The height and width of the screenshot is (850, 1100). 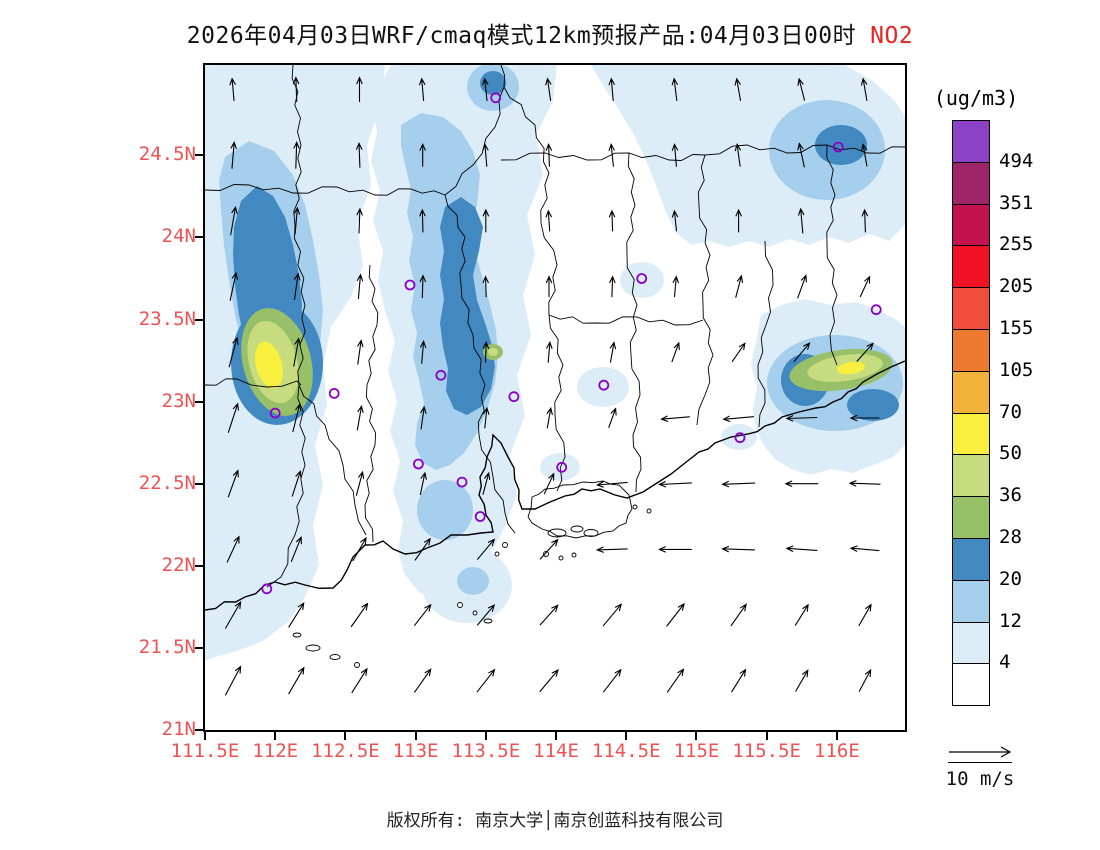 What do you see at coordinates (892, 36) in the screenshot?
I see `species-label: NO2` at bounding box center [892, 36].